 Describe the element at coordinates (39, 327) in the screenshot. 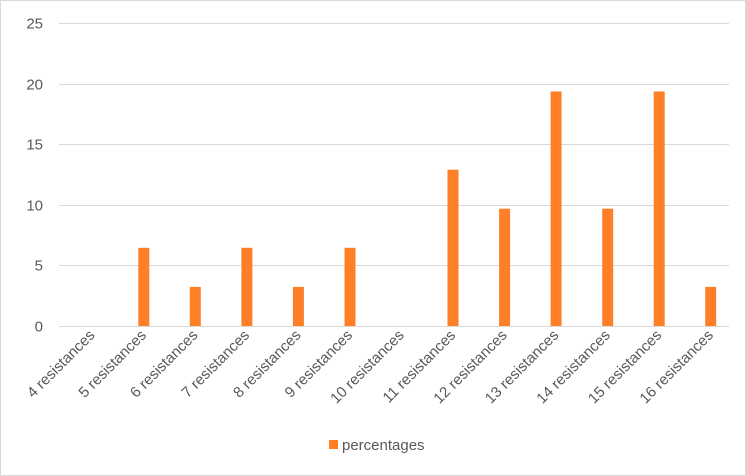

I see `y-tick-label: 0` at that location.